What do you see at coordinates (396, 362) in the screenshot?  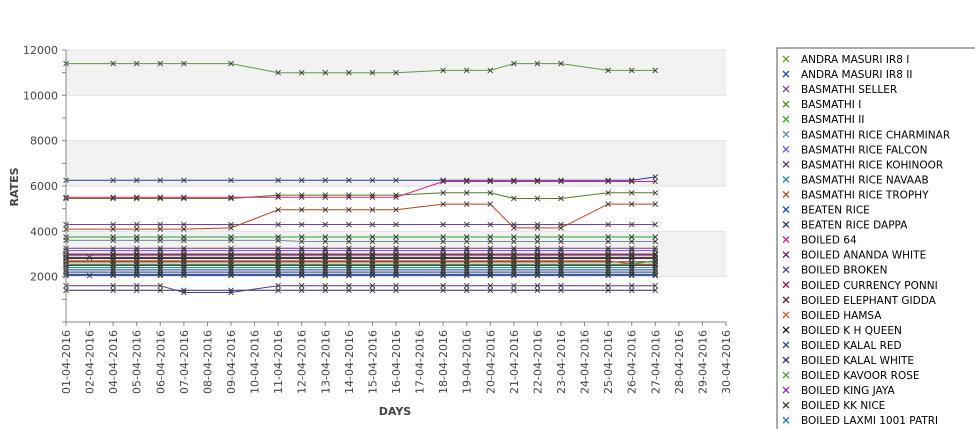 I see `x-tick-label: 16-04-2016` at bounding box center [396, 362].